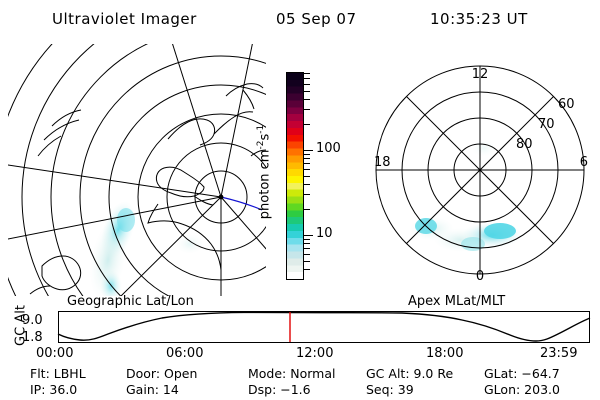 This screenshot has height=400, width=600. What do you see at coordinates (566, 104) in the screenshot?
I see `mlat-label-60: 60` at bounding box center [566, 104].